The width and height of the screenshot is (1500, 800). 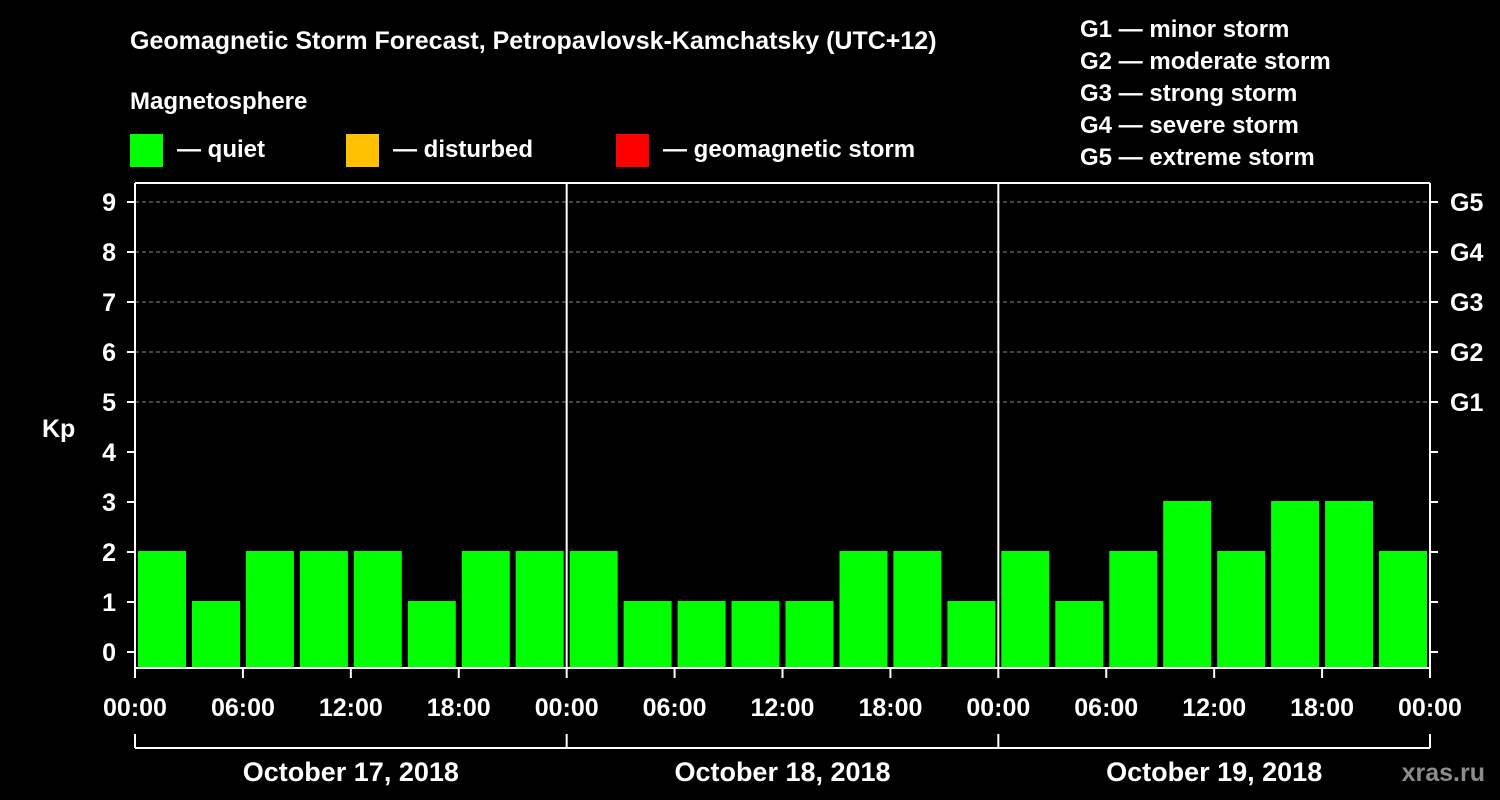 I want to click on y-tick-label-9: 9, so click(x=109, y=203).